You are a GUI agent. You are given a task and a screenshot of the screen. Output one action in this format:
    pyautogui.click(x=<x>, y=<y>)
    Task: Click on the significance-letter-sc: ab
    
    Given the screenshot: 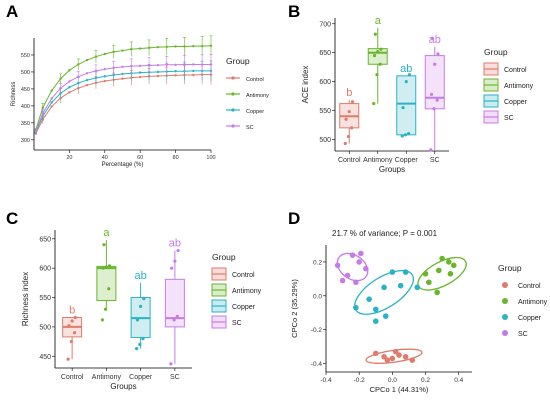 What is the action you would take?
    pyautogui.click(x=175, y=244)
    